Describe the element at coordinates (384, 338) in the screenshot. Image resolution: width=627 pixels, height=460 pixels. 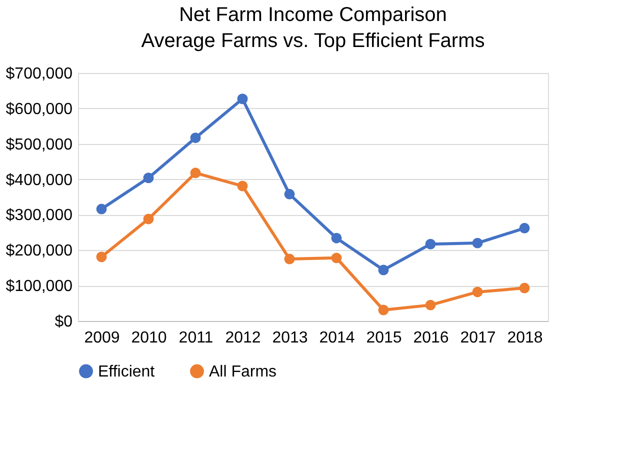
I see `x-tick-label: 2015` at that location.